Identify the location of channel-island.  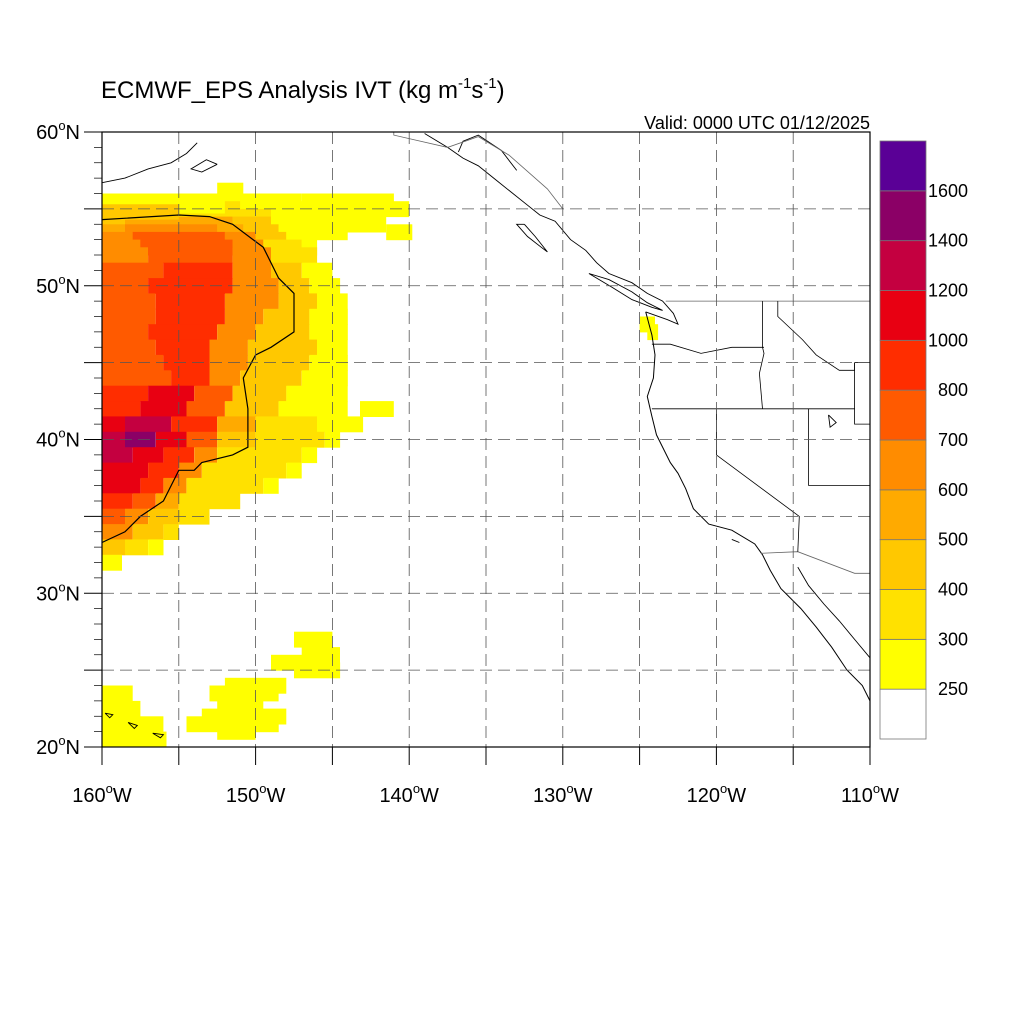
(735, 540).